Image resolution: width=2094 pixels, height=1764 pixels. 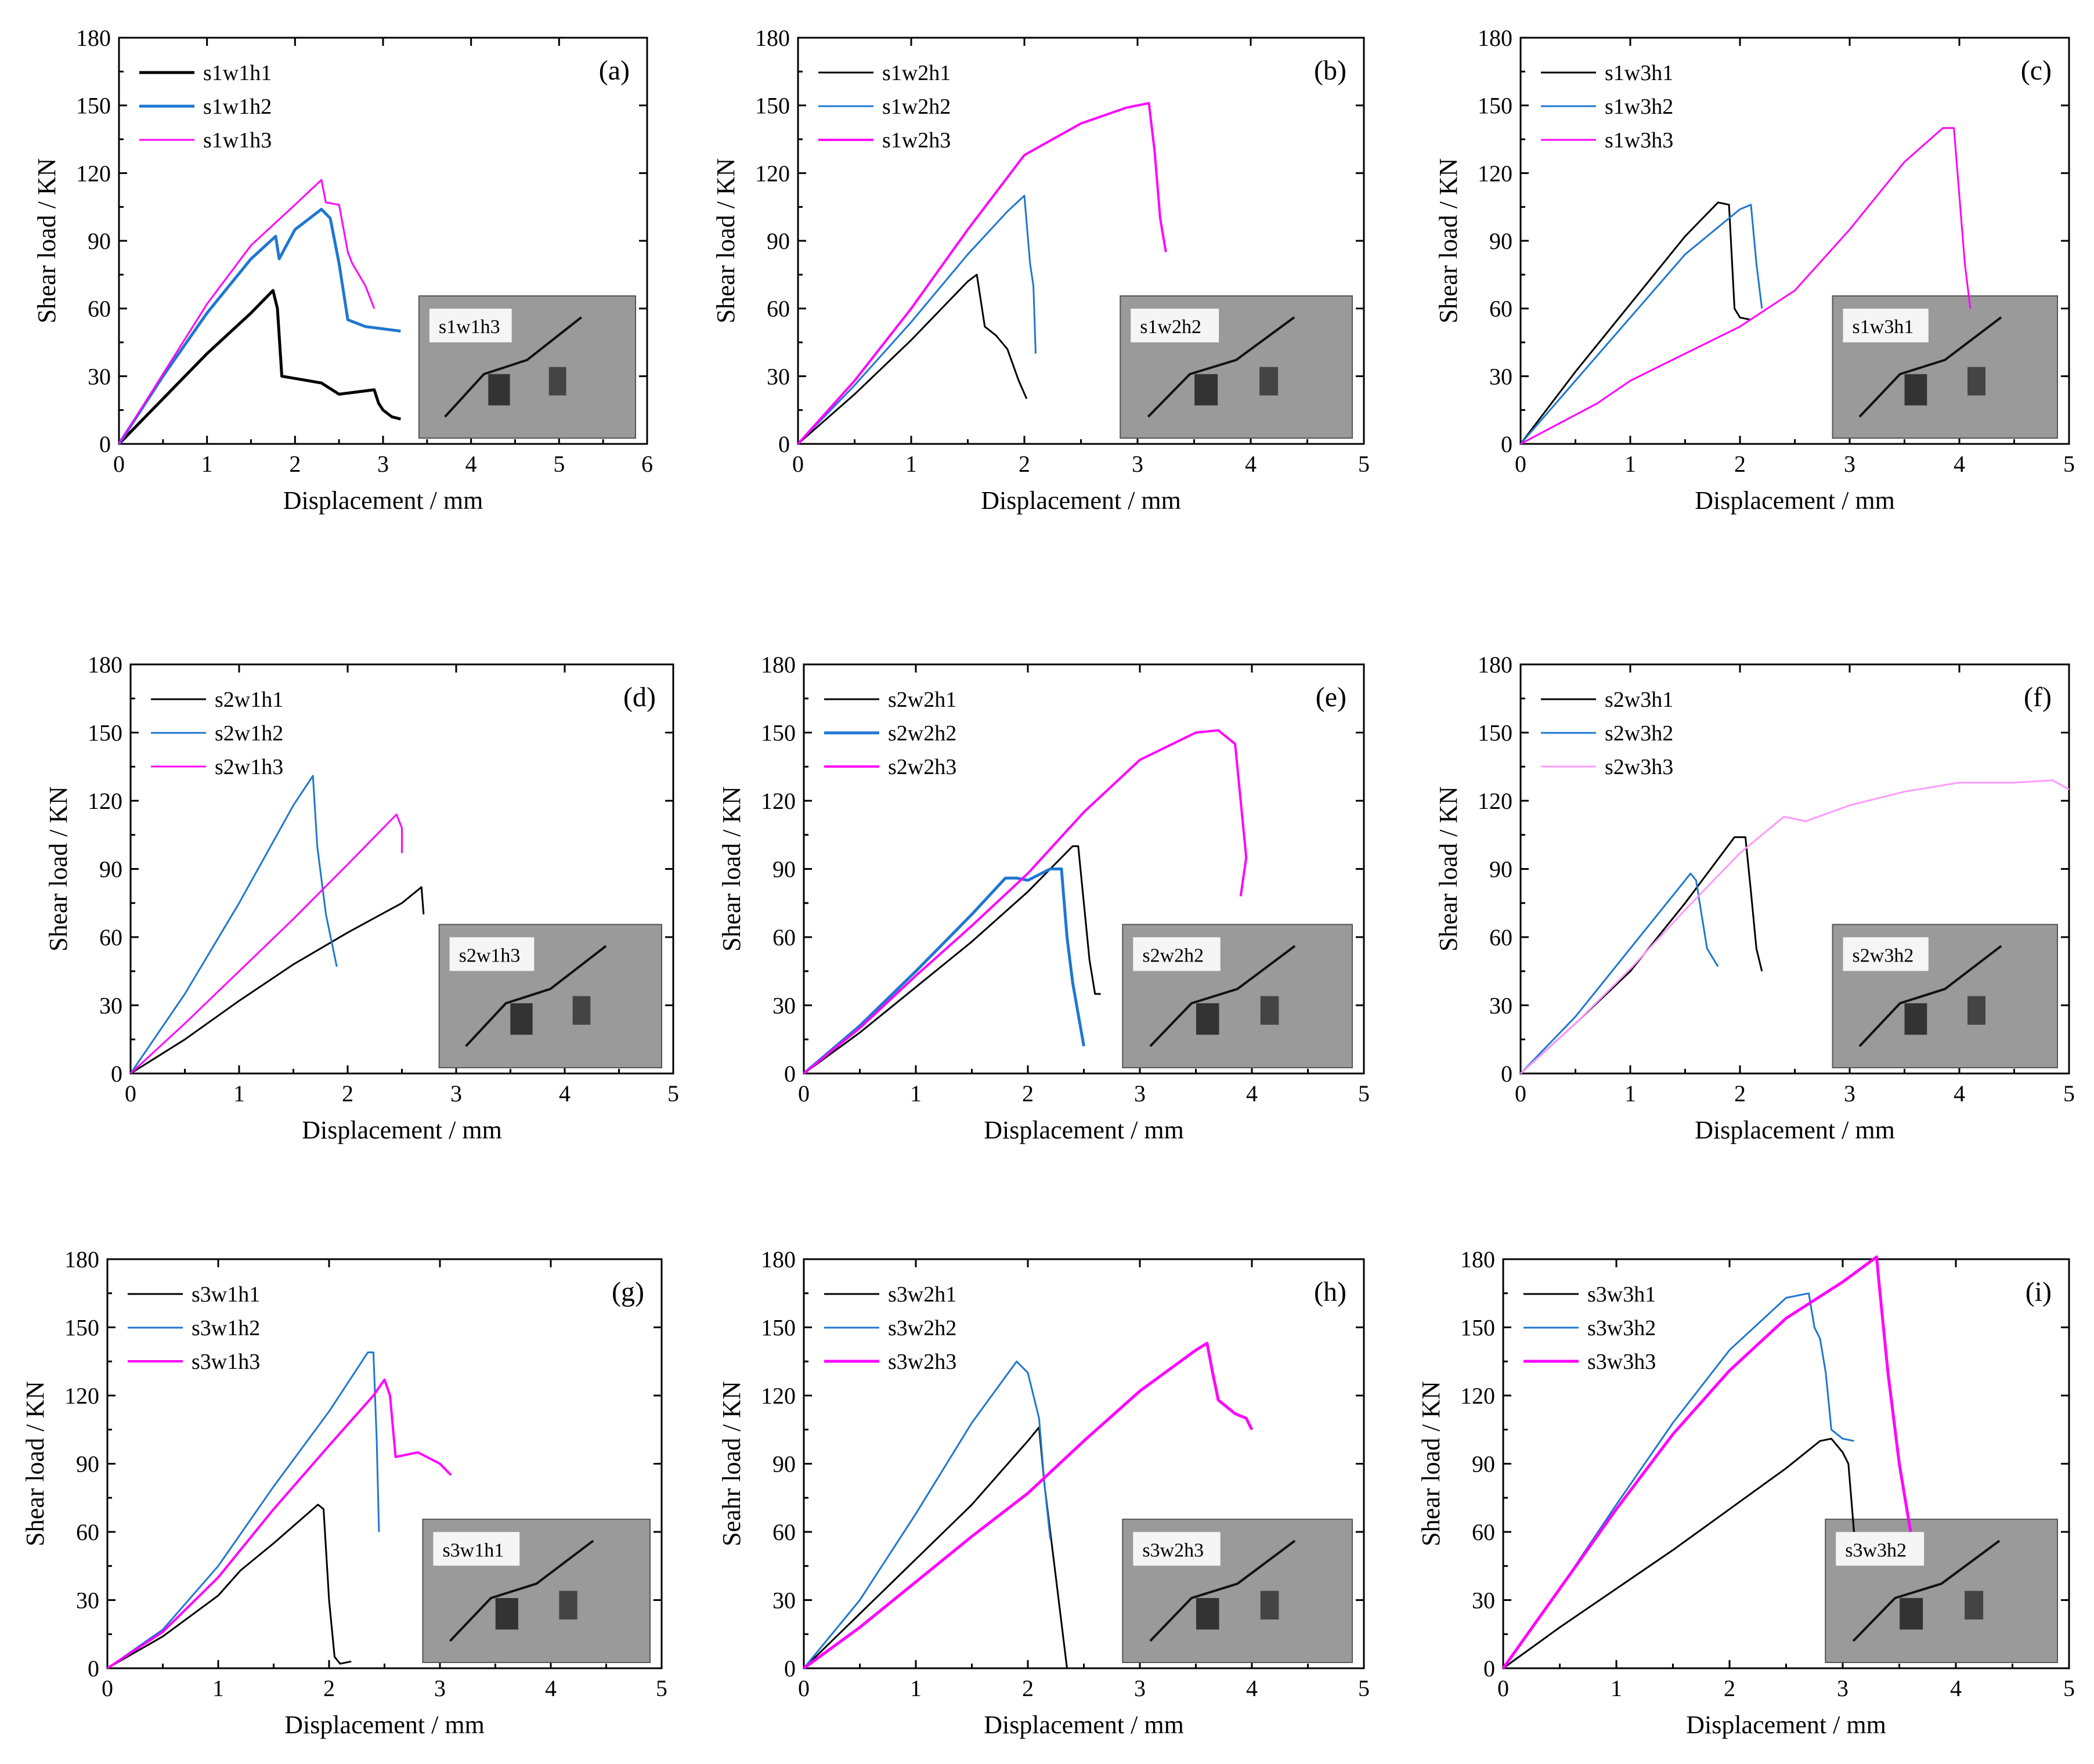 What do you see at coordinates (639, 697) in the screenshot?
I see `panel-label: (d)` at bounding box center [639, 697].